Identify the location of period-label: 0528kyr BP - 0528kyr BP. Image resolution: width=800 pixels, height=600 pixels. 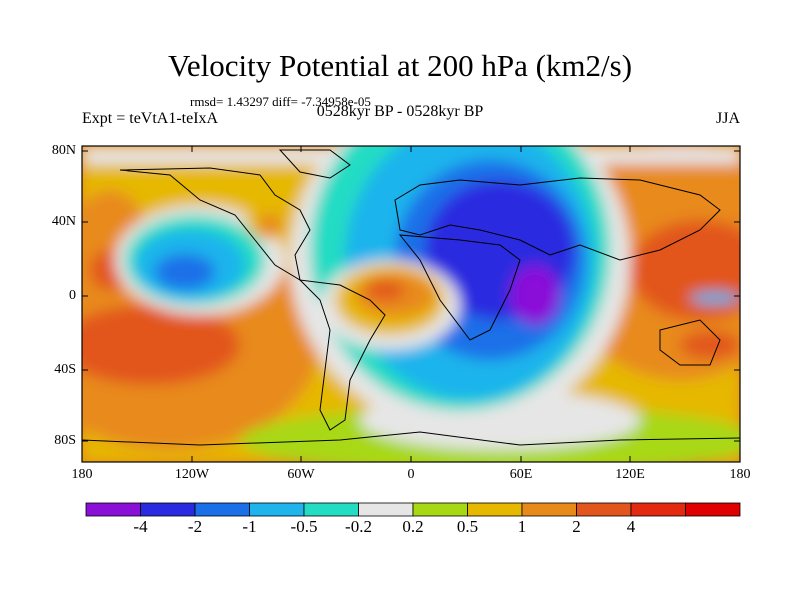
(400, 111).